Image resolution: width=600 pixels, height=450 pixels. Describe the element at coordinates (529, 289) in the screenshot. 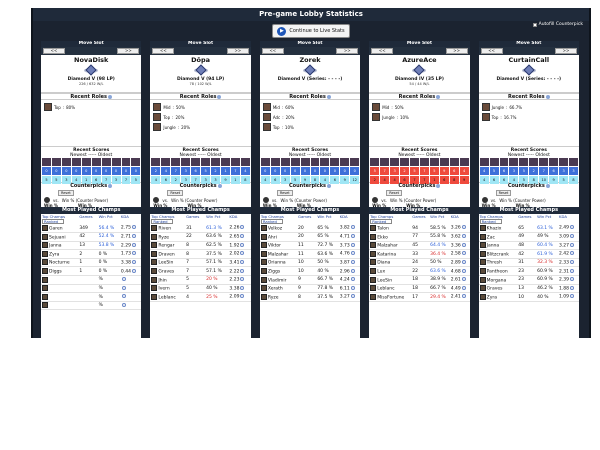

I see `table-row: Graves 13 46.2 % 1.88` at that location.